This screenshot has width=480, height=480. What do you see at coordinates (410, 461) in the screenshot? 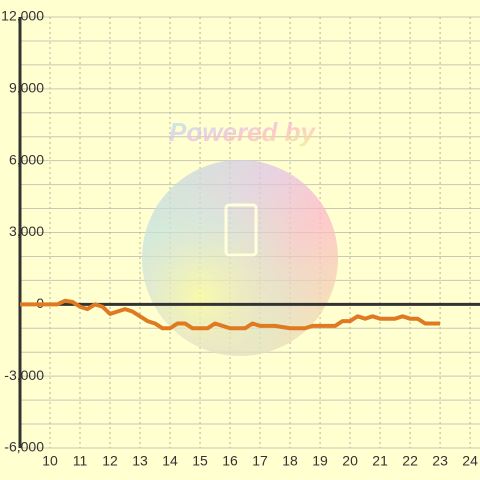
I see `x-tick-label: 22` at bounding box center [410, 461].